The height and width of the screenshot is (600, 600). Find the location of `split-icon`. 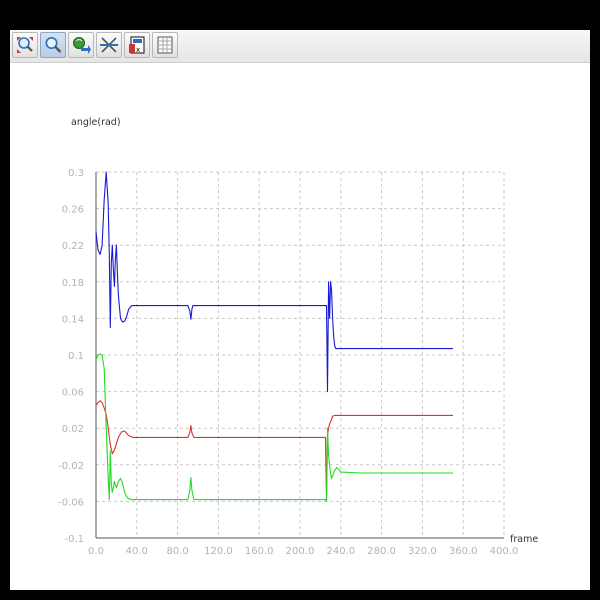

split-icon is located at coordinates (109, 45).